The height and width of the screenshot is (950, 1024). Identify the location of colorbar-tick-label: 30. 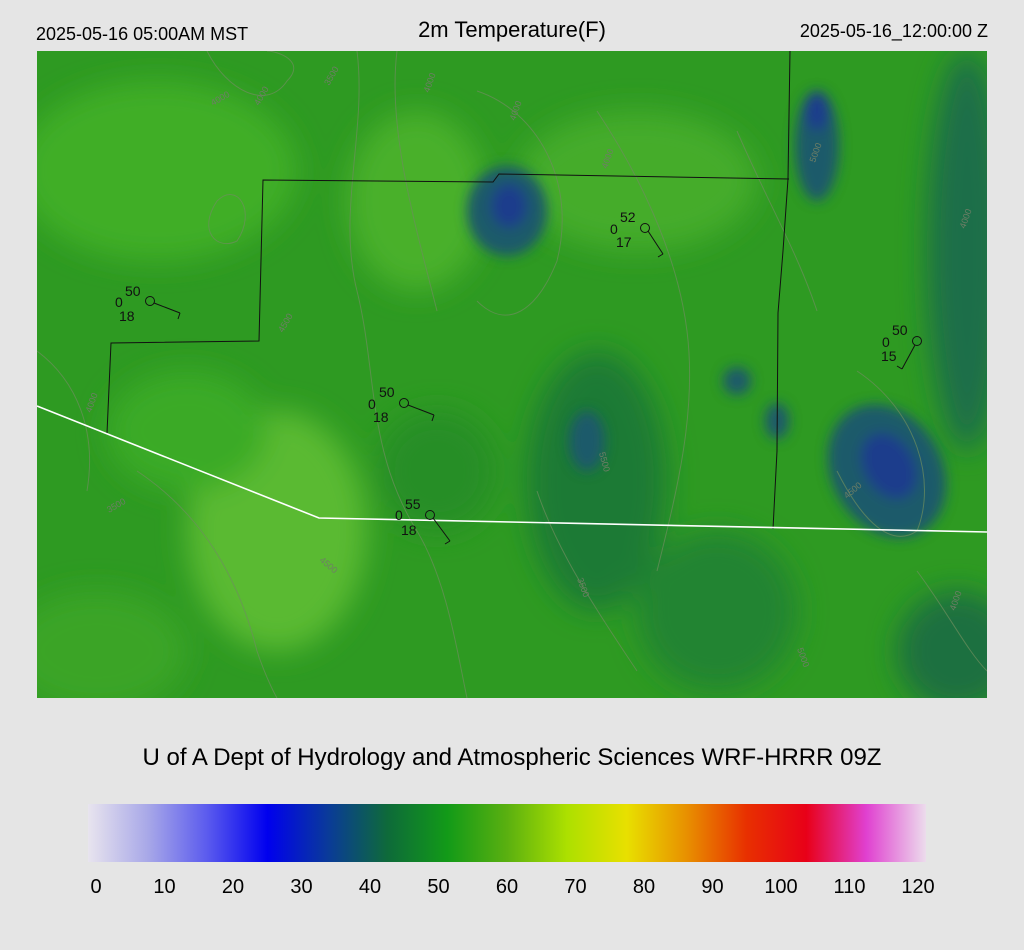
(301, 887).